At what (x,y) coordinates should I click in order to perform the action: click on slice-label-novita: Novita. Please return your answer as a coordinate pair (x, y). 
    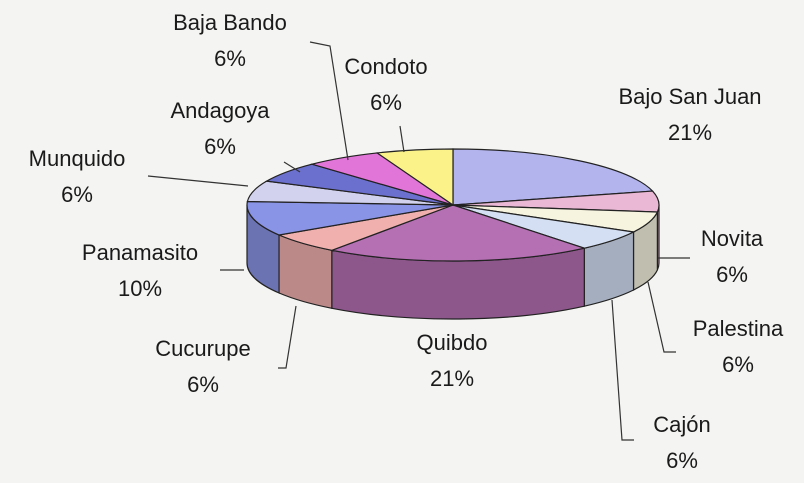
    Looking at the image, I should click on (732, 238).